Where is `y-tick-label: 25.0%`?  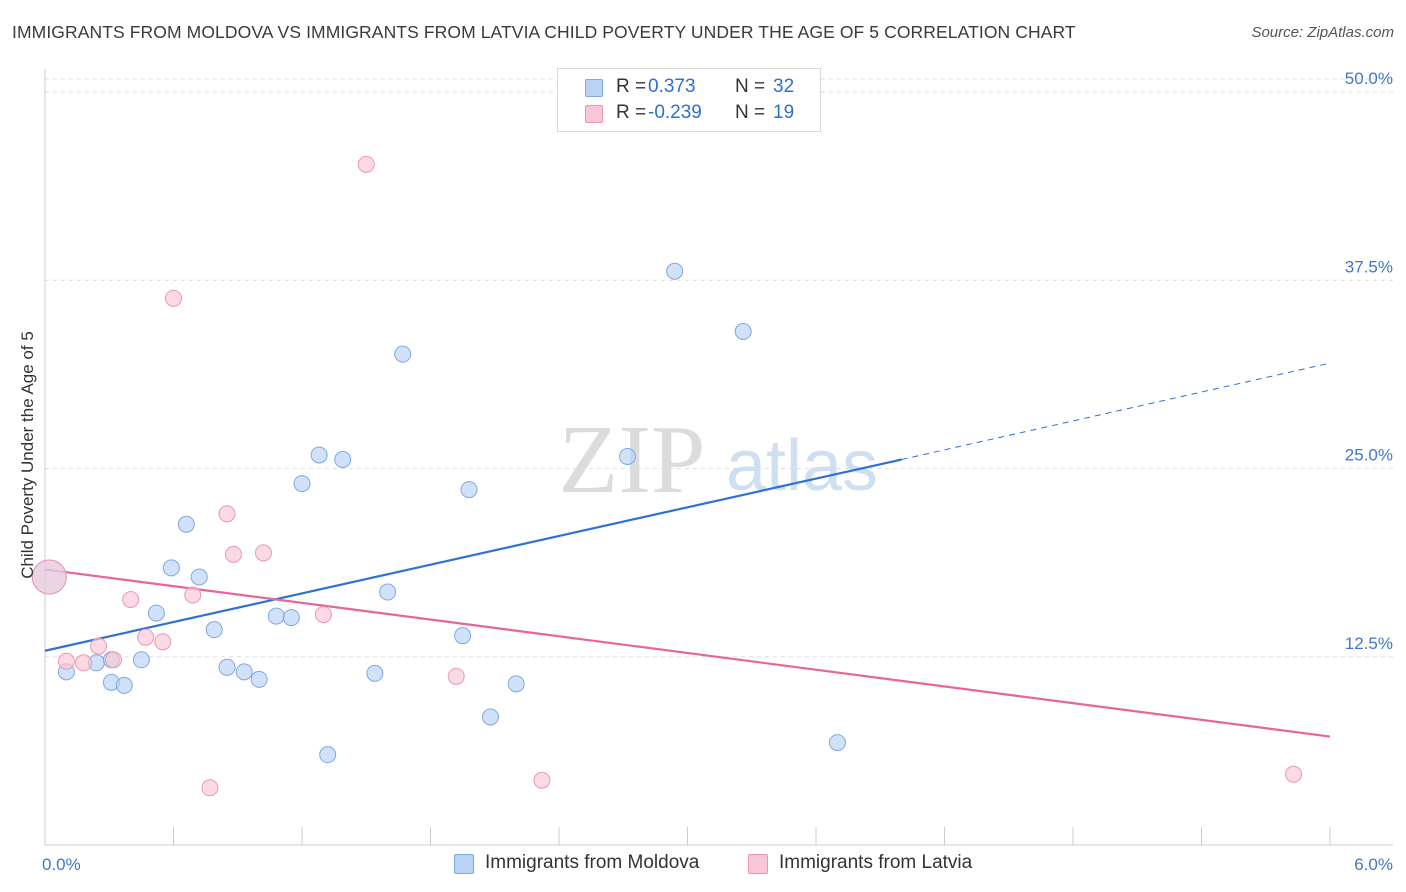
y-tick-label: 25.0% is located at coordinates (1369, 455).